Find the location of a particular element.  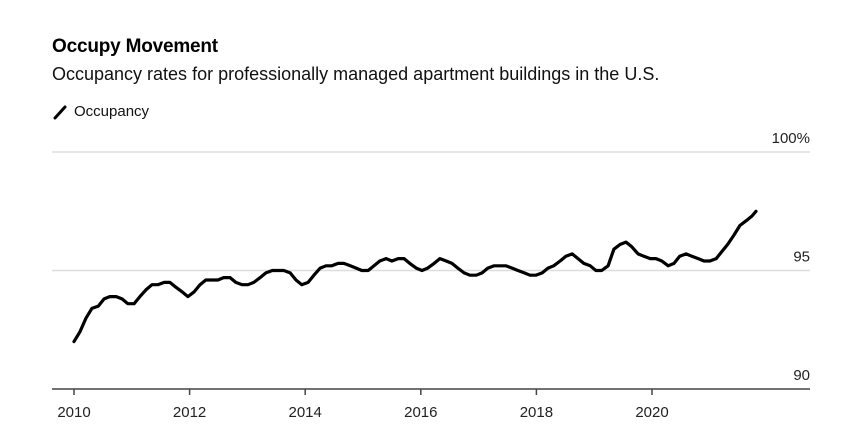

y-tick-label-90: 90 is located at coordinates (801, 375).